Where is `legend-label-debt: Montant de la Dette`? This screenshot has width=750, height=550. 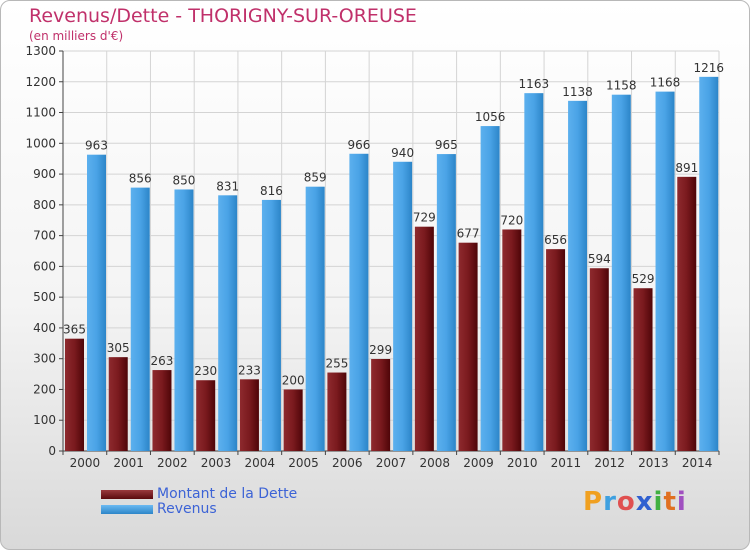 legend-label-debt: Montant de la Dette is located at coordinates (227, 494).